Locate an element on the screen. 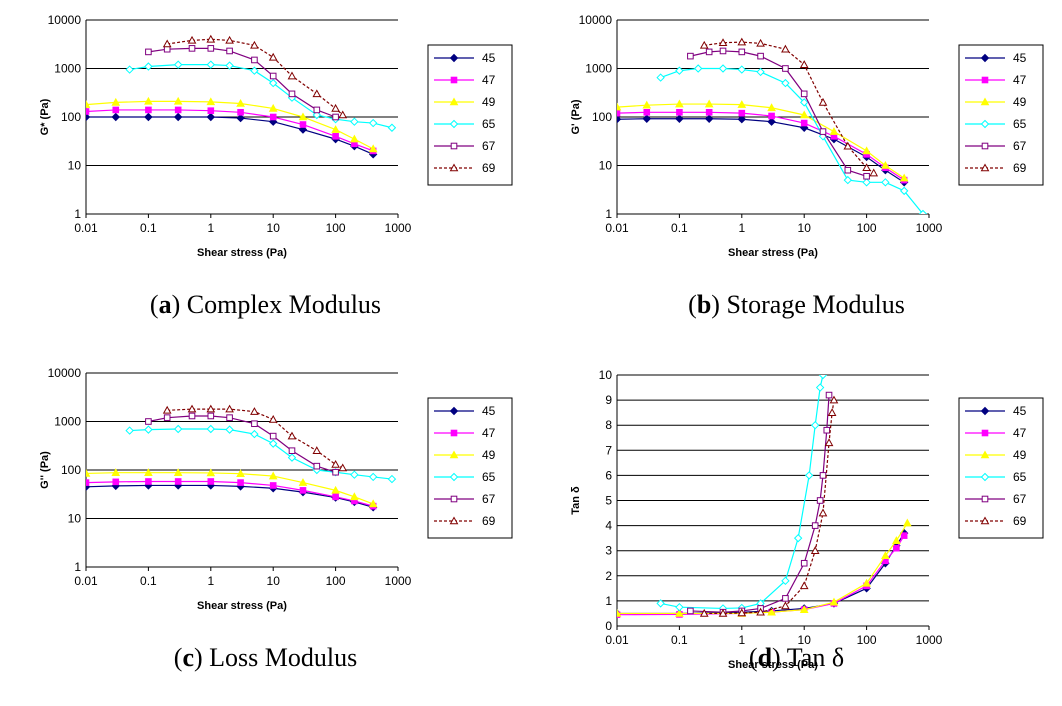 The width and height of the screenshot is (1062, 706). y-tick-label: 0 is located at coordinates (608, 626).